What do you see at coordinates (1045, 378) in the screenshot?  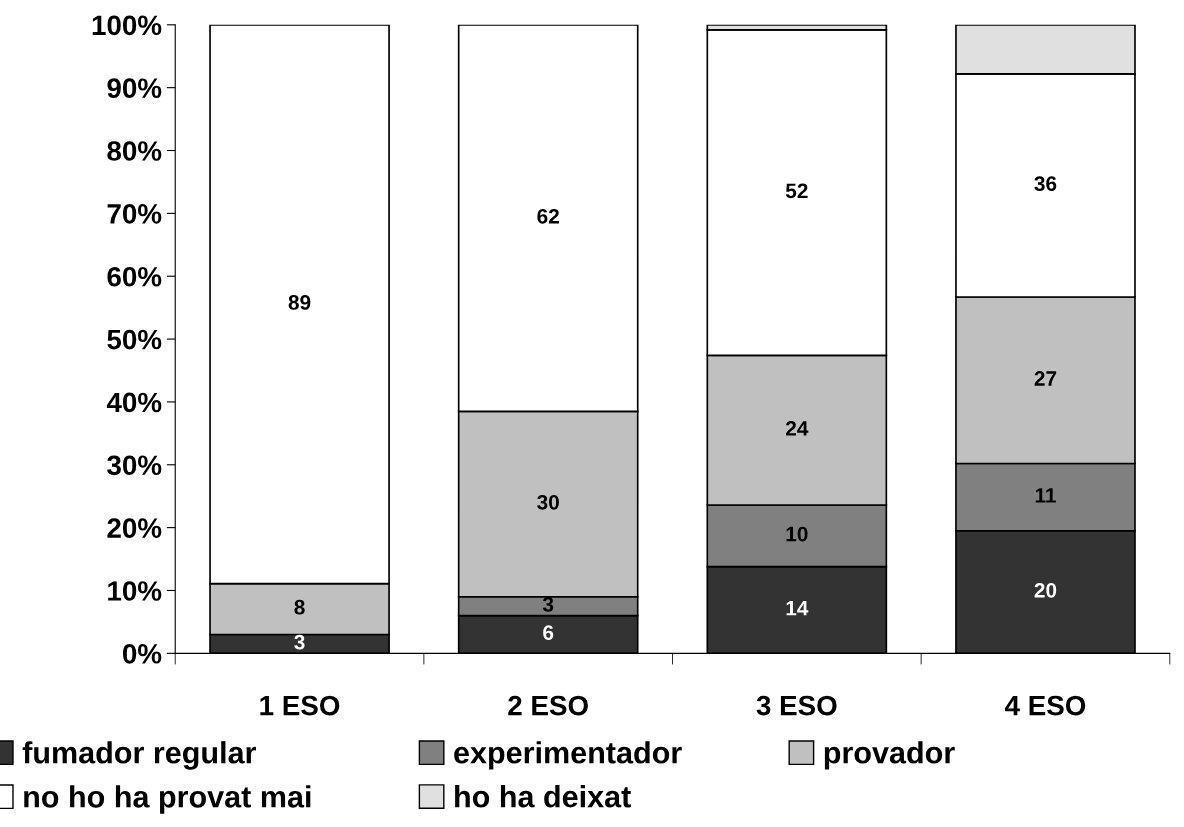 I see `data-label: 27` at bounding box center [1045, 378].